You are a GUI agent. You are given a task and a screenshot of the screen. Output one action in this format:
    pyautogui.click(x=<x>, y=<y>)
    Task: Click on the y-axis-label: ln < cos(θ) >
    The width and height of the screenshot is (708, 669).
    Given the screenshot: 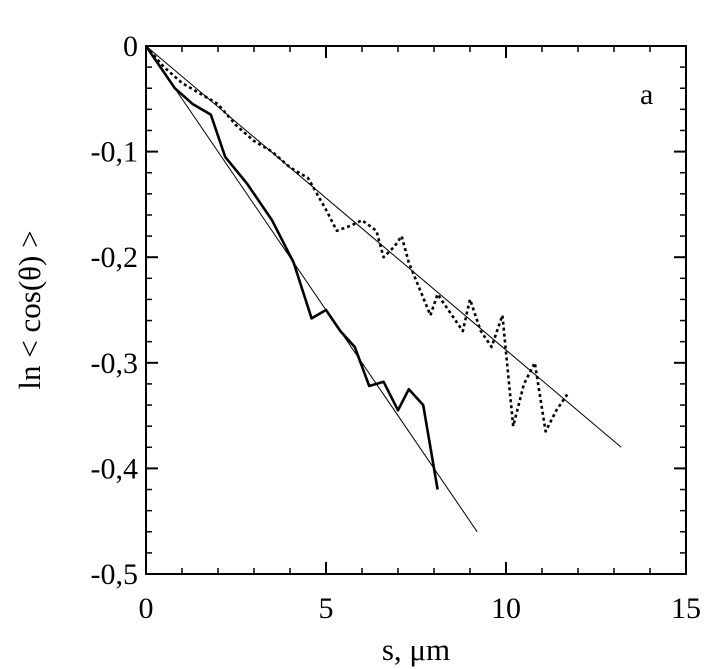 What is the action you would take?
    pyautogui.click(x=29, y=309)
    